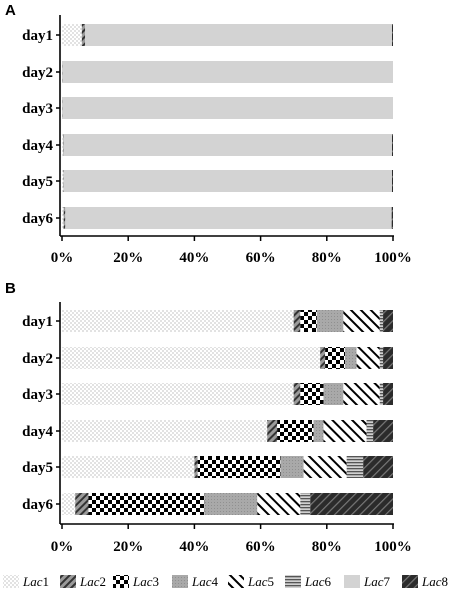  What do you see at coordinates (323, 358) in the screenshot?
I see `panel-b-bar-day2-lac2` at bounding box center [323, 358].